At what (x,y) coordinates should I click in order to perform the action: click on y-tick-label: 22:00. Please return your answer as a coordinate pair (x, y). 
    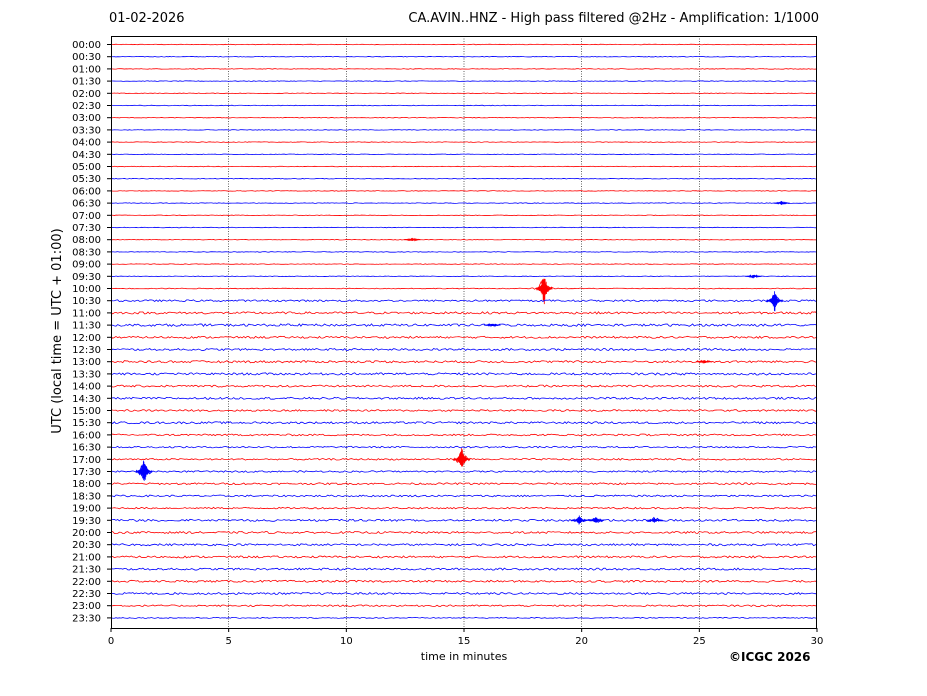
    Looking at the image, I should click on (86, 582).